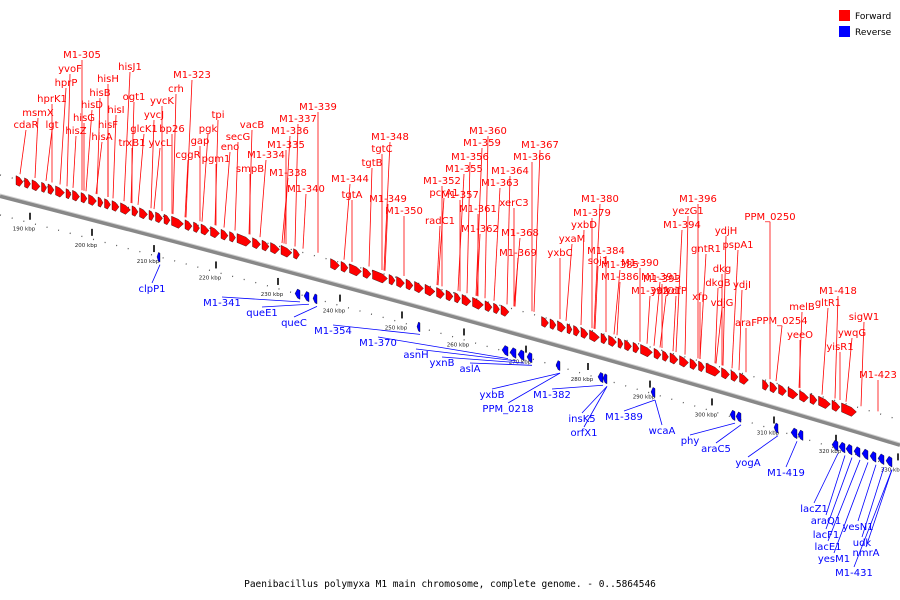  What do you see at coordinates (746, 323) in the screenshot?
I see `forward-gene-label: araF` at bounding box center [746, 323].